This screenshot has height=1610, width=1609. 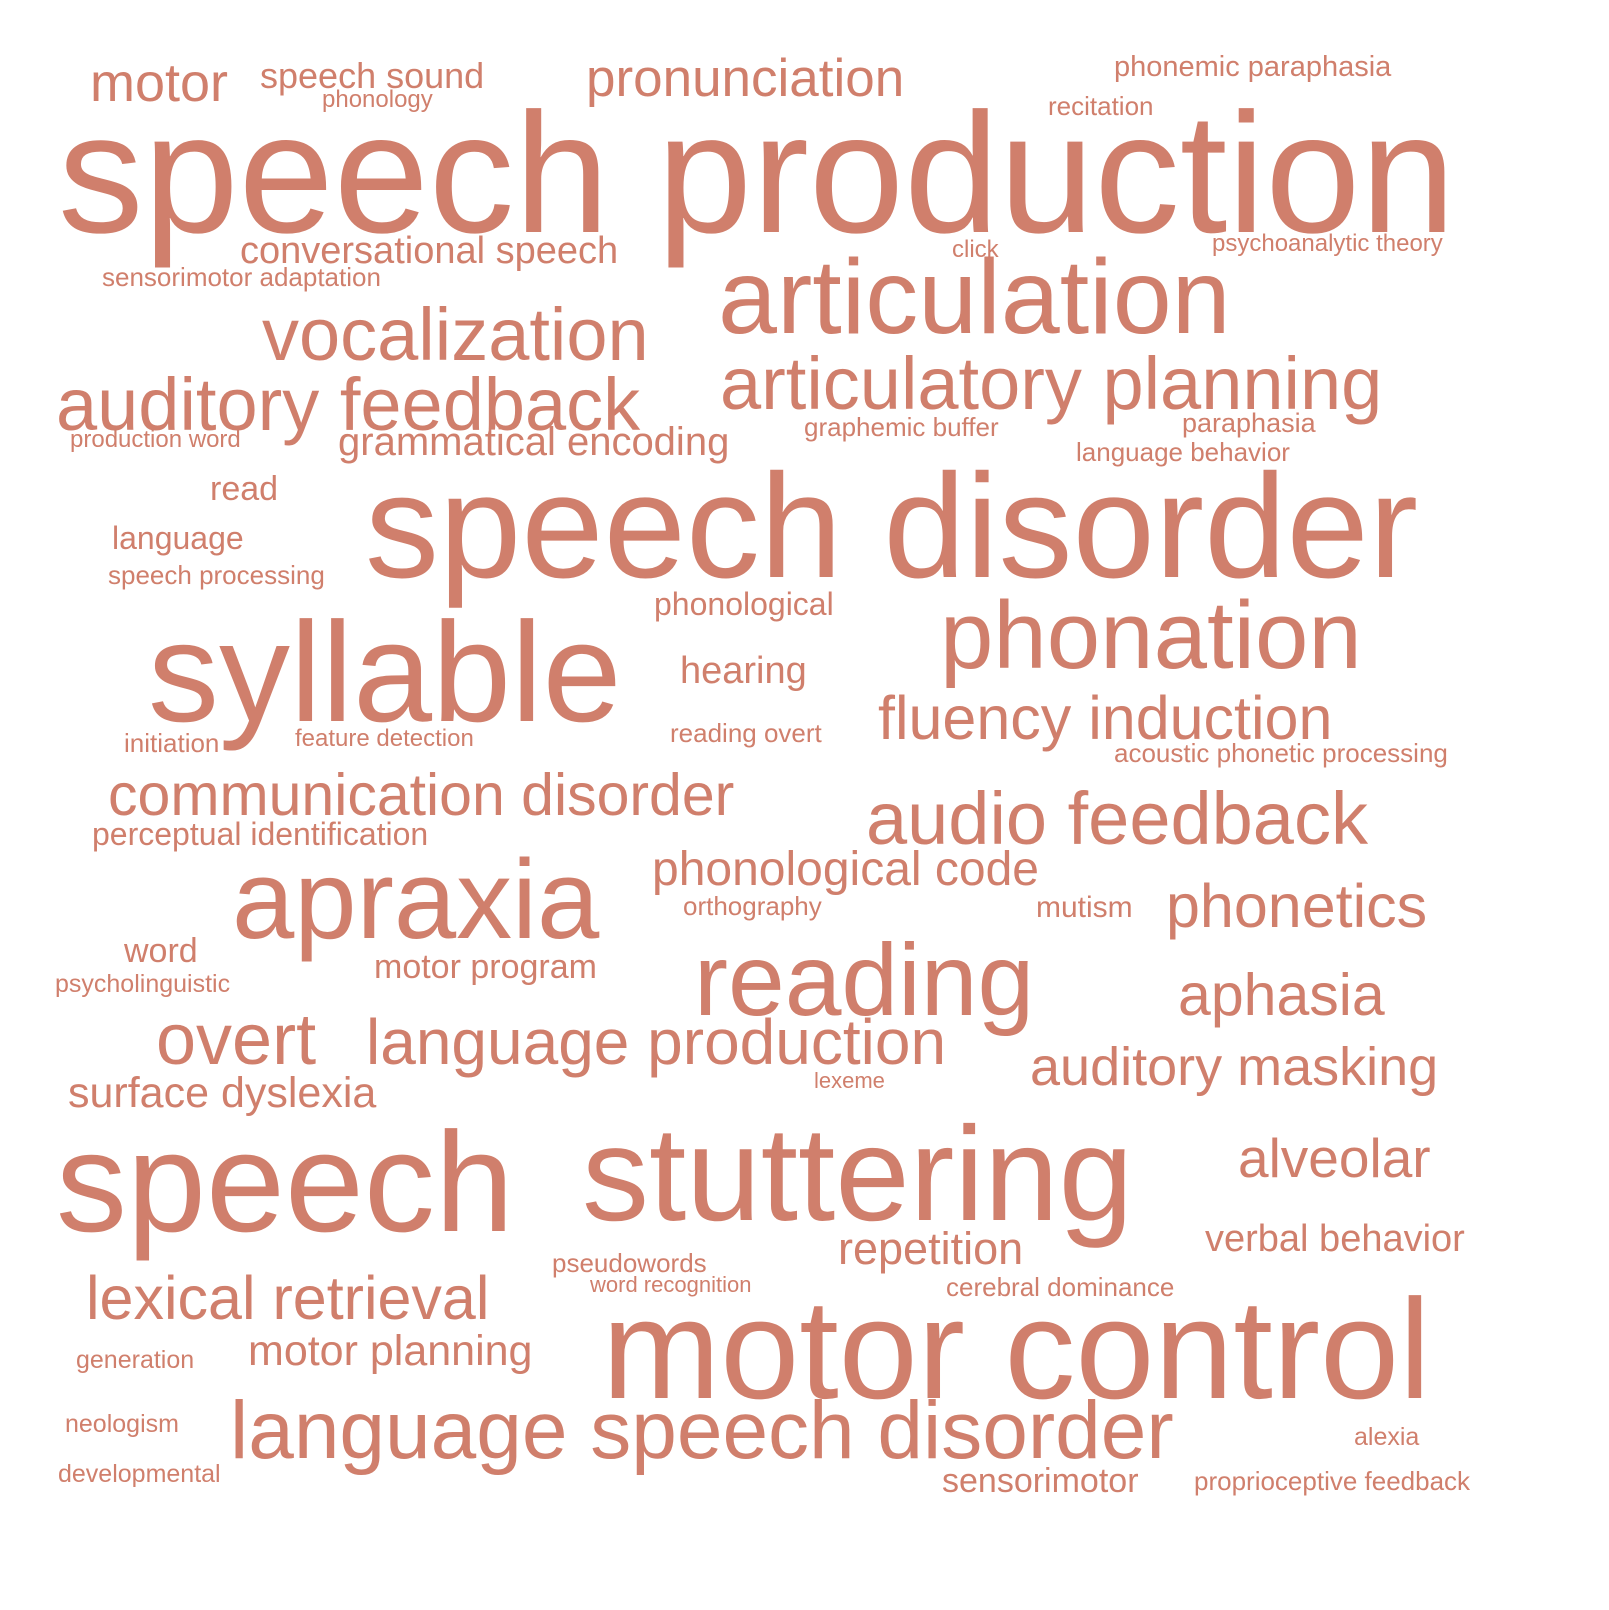 I want to click on word-recitation: recitation, so click(x=1101, y=106).